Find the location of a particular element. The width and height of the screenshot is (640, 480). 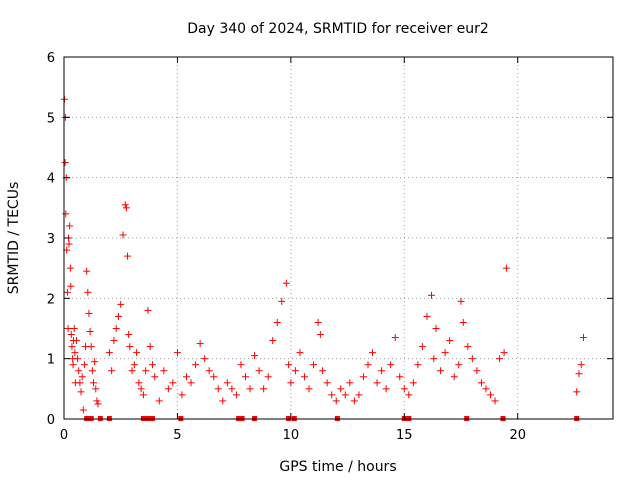

x-axis-label: GPS time / hours is located at coordinates (337, 467).